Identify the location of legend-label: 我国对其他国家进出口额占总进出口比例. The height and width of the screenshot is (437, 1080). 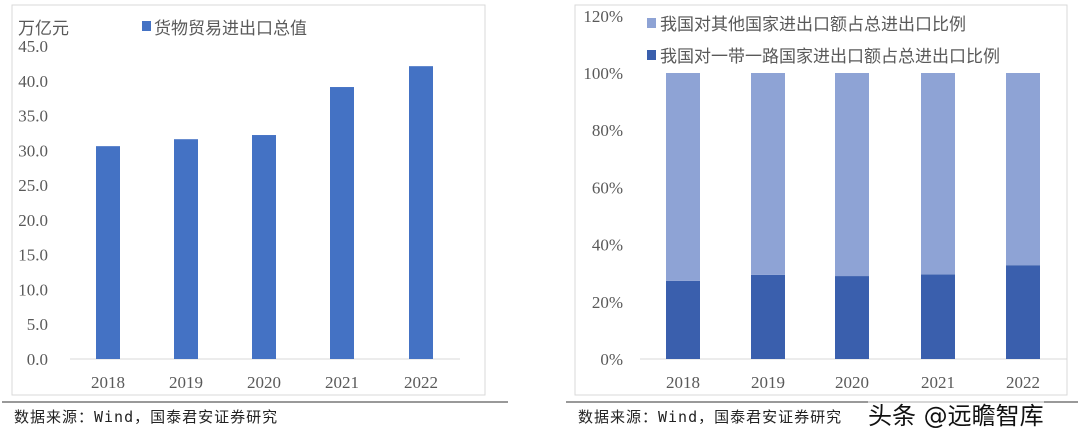
(813, 25).